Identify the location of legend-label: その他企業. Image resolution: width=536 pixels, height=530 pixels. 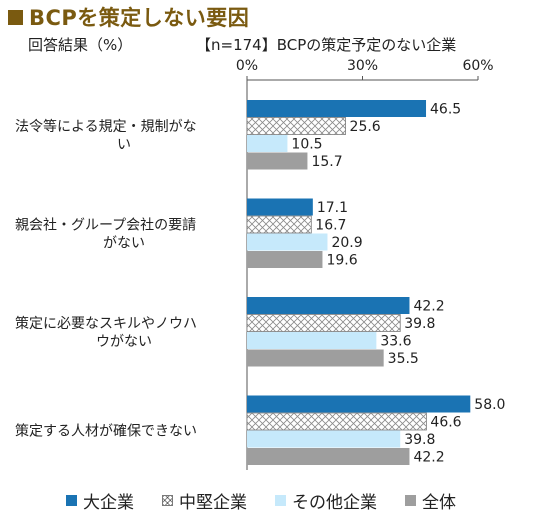
(334, 503).